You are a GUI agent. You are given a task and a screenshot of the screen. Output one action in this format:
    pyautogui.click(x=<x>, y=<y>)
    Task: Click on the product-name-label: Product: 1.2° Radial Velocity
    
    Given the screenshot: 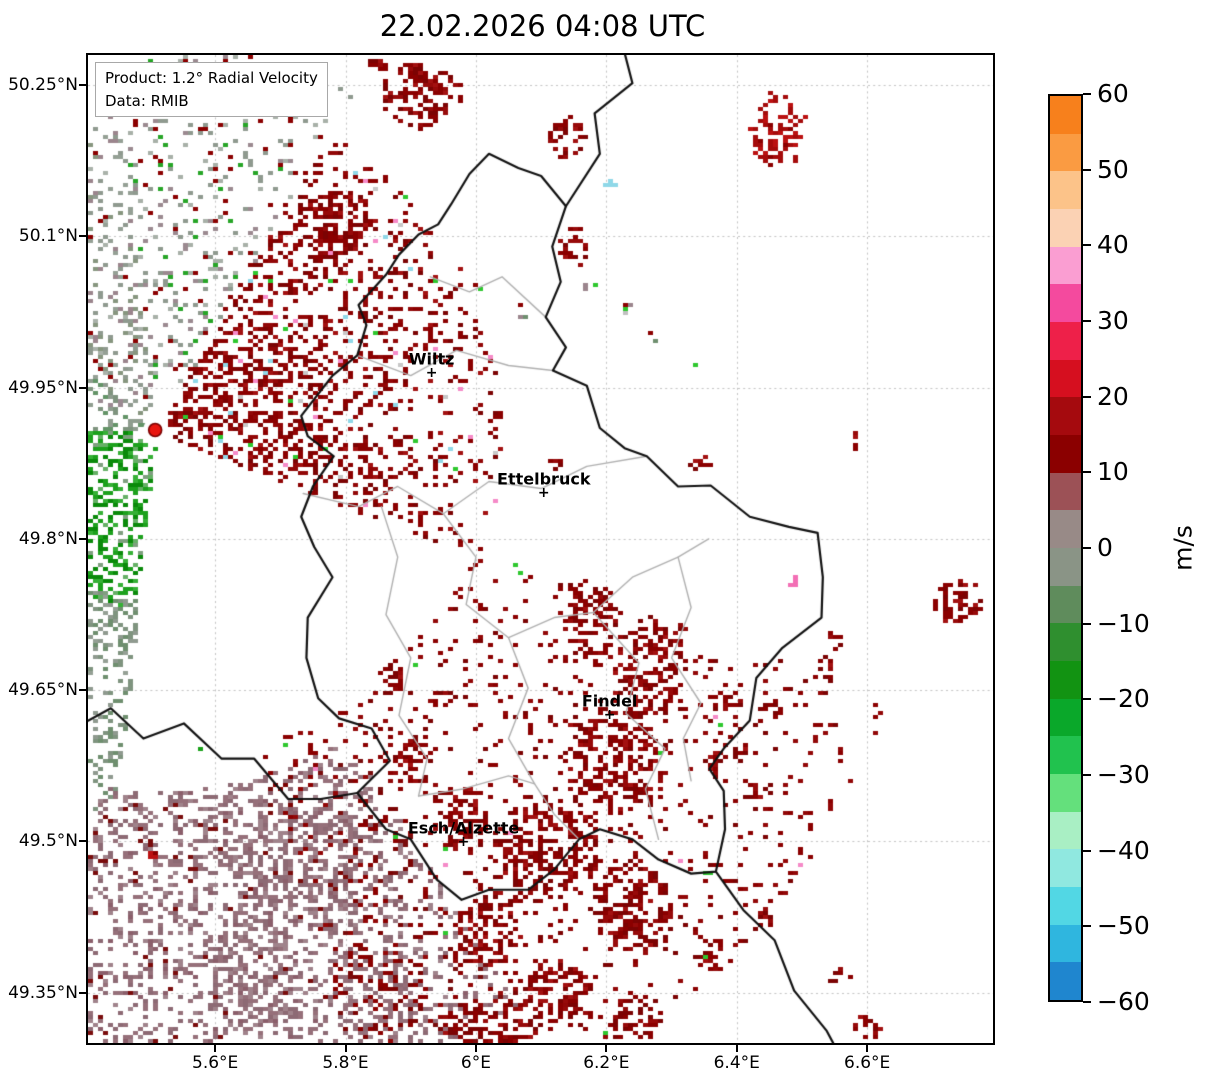 What is the action you would take?
    pyautogui.click(x=211, y=78)
    